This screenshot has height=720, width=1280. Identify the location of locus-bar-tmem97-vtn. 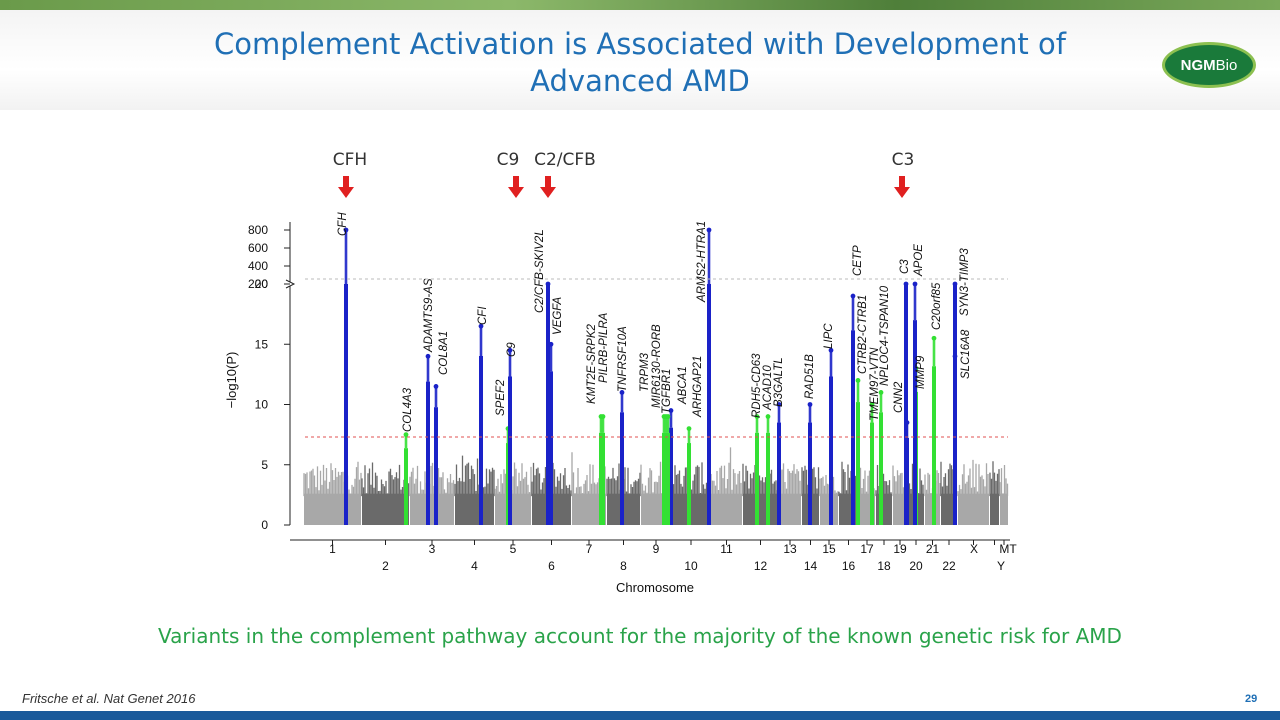
(872, 473).